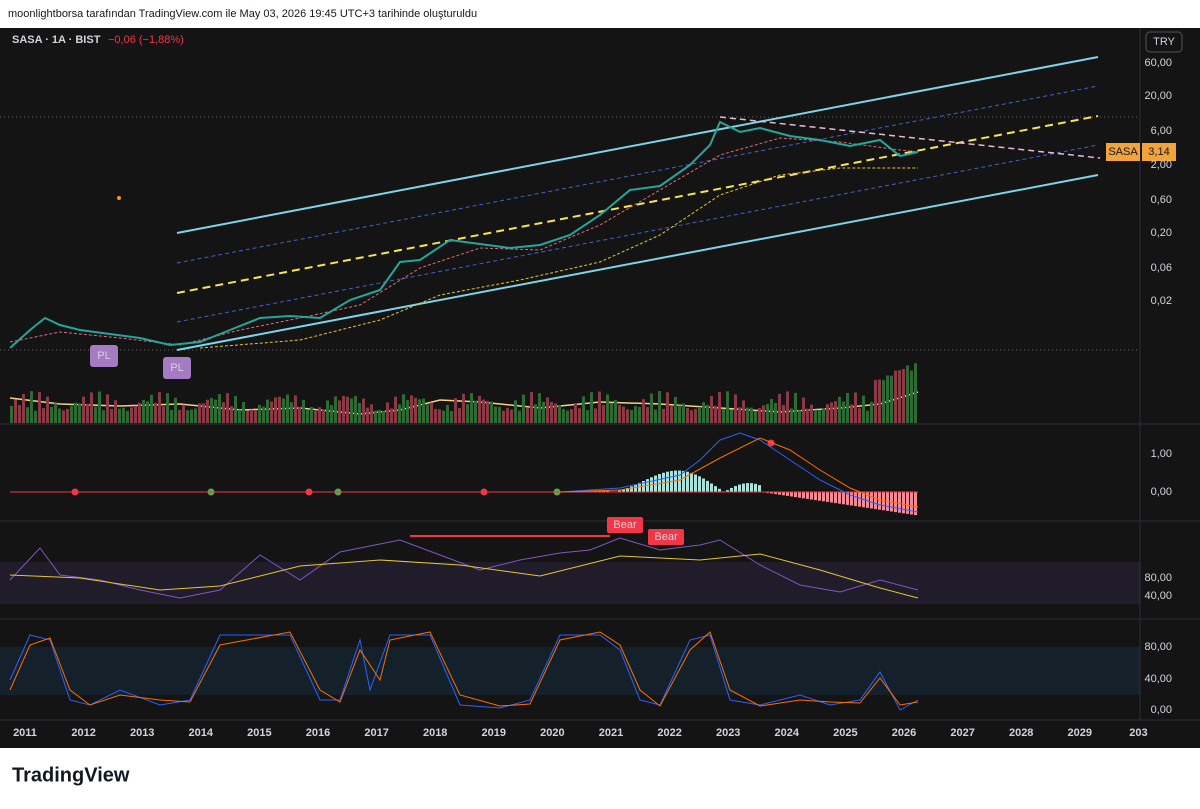  I want to click on currency: TRY, so click(1164, 42).